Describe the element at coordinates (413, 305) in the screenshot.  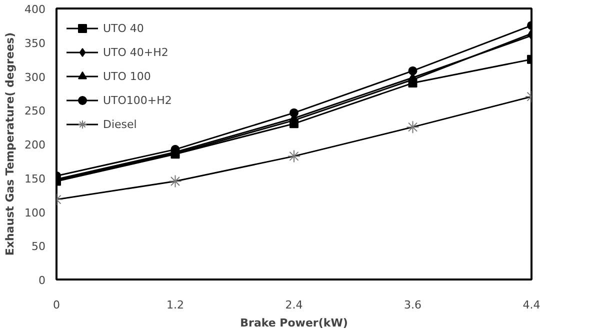
I see `x-tick-label: 3.6` at that location.